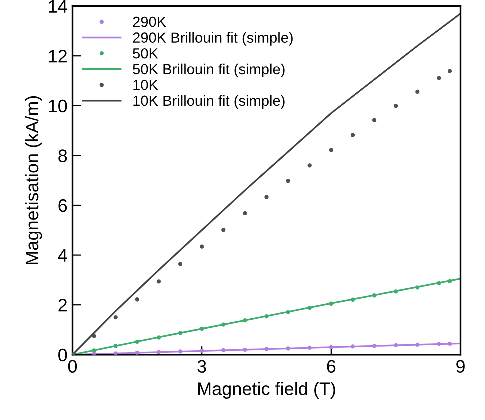 The height and width of the screenshot is (420, 485). I want to click on x-tick-label: 3, so click(202, 367).